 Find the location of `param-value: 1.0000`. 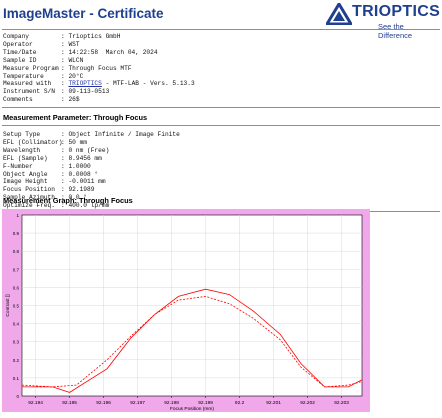

param-value: 1.0000 is located at coordinates (79, 166).